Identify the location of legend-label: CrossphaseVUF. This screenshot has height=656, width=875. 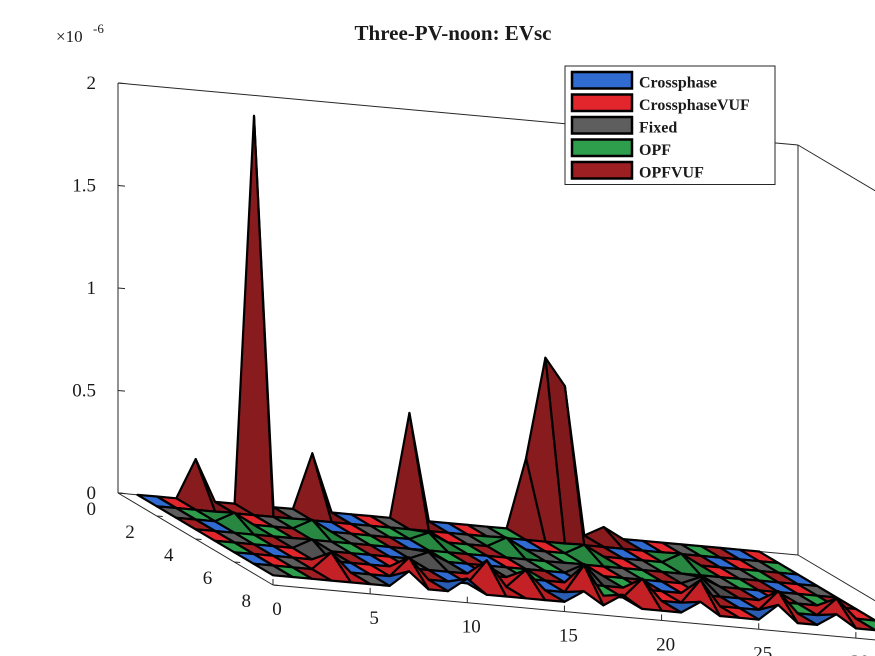
(694, 105).